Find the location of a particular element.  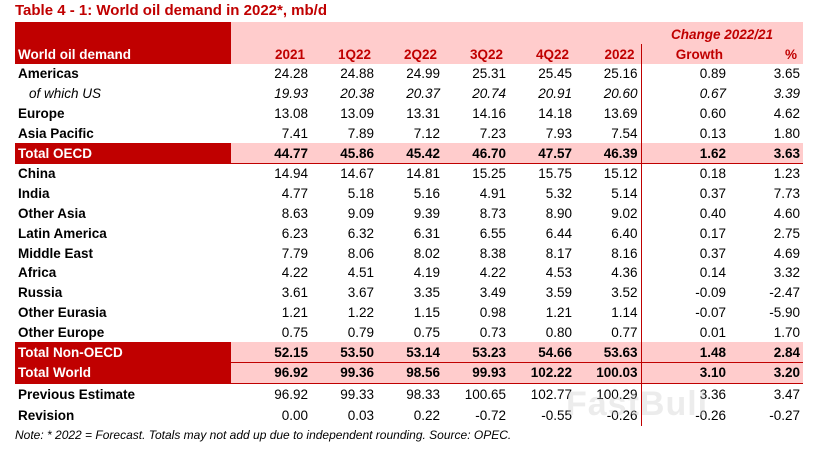

row-label: Total OECD is located at coordinates (123, 153).